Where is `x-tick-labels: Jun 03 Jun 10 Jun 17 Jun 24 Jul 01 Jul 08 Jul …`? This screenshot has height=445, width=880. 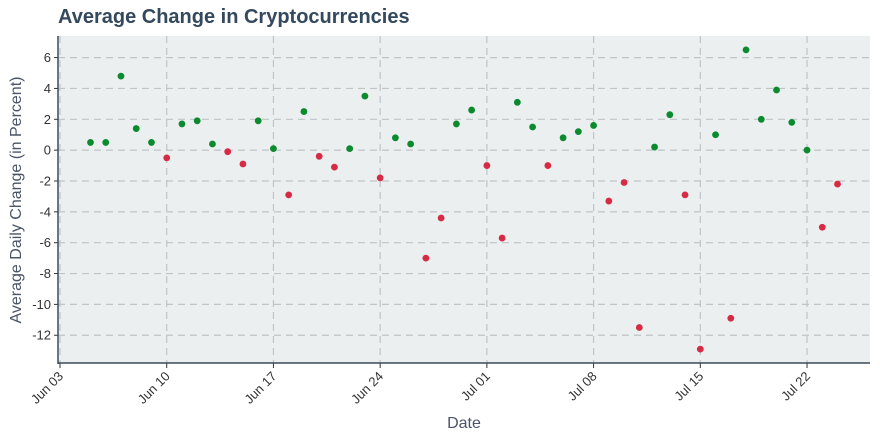
x-tick-labels: Jun 03 Jun 10 Jun 17 Jun 24 Jul 01 Jul 08 Jul … is located at coordinates (420, 388).